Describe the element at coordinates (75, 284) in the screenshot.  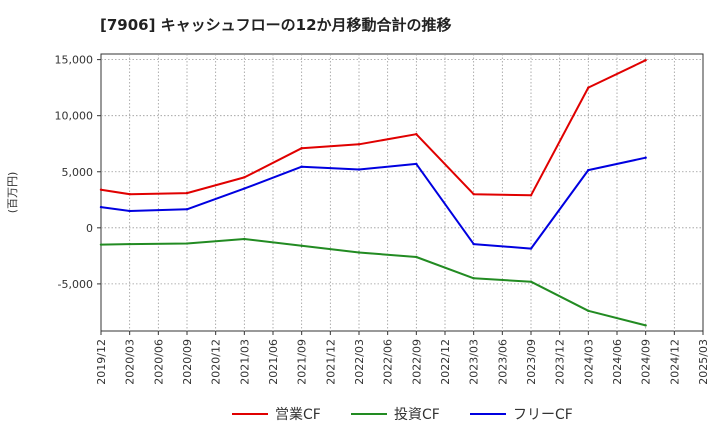
I see `y-tick-label: -5,000` at that location.